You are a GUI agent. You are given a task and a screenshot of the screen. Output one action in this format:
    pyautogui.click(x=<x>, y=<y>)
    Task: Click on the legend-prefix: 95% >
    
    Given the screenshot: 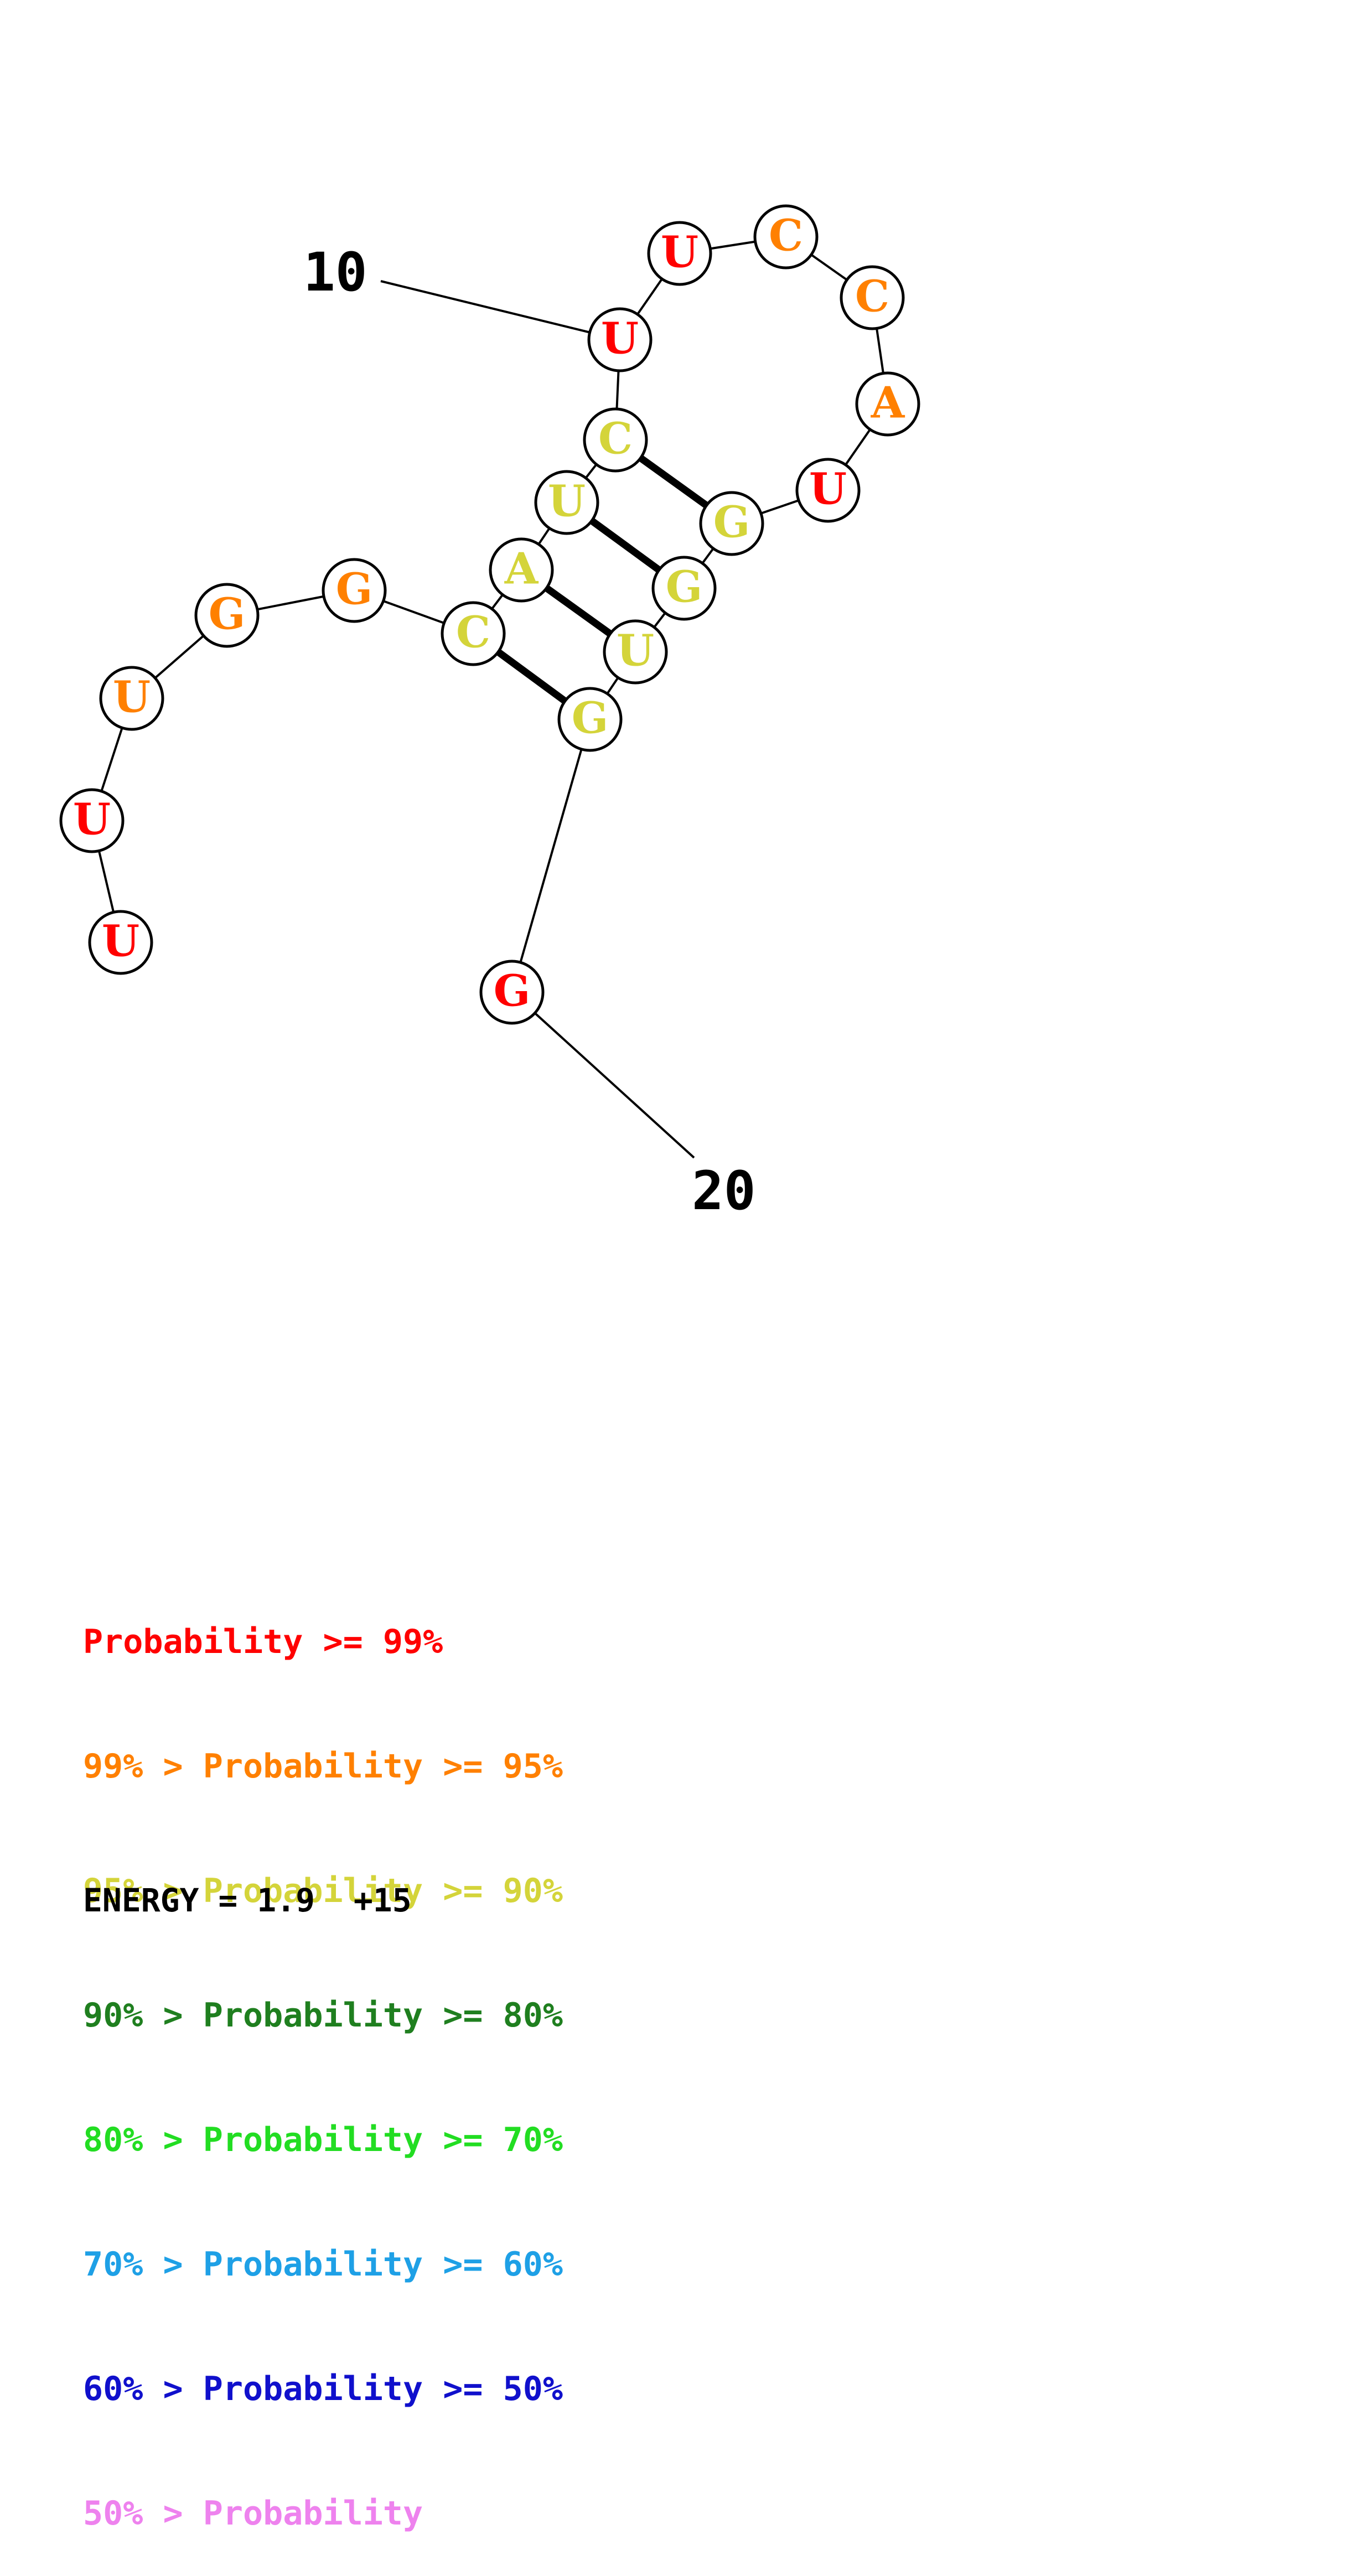 What is the action you would take?
    pyautogui.click(x=143, y=1891)
    